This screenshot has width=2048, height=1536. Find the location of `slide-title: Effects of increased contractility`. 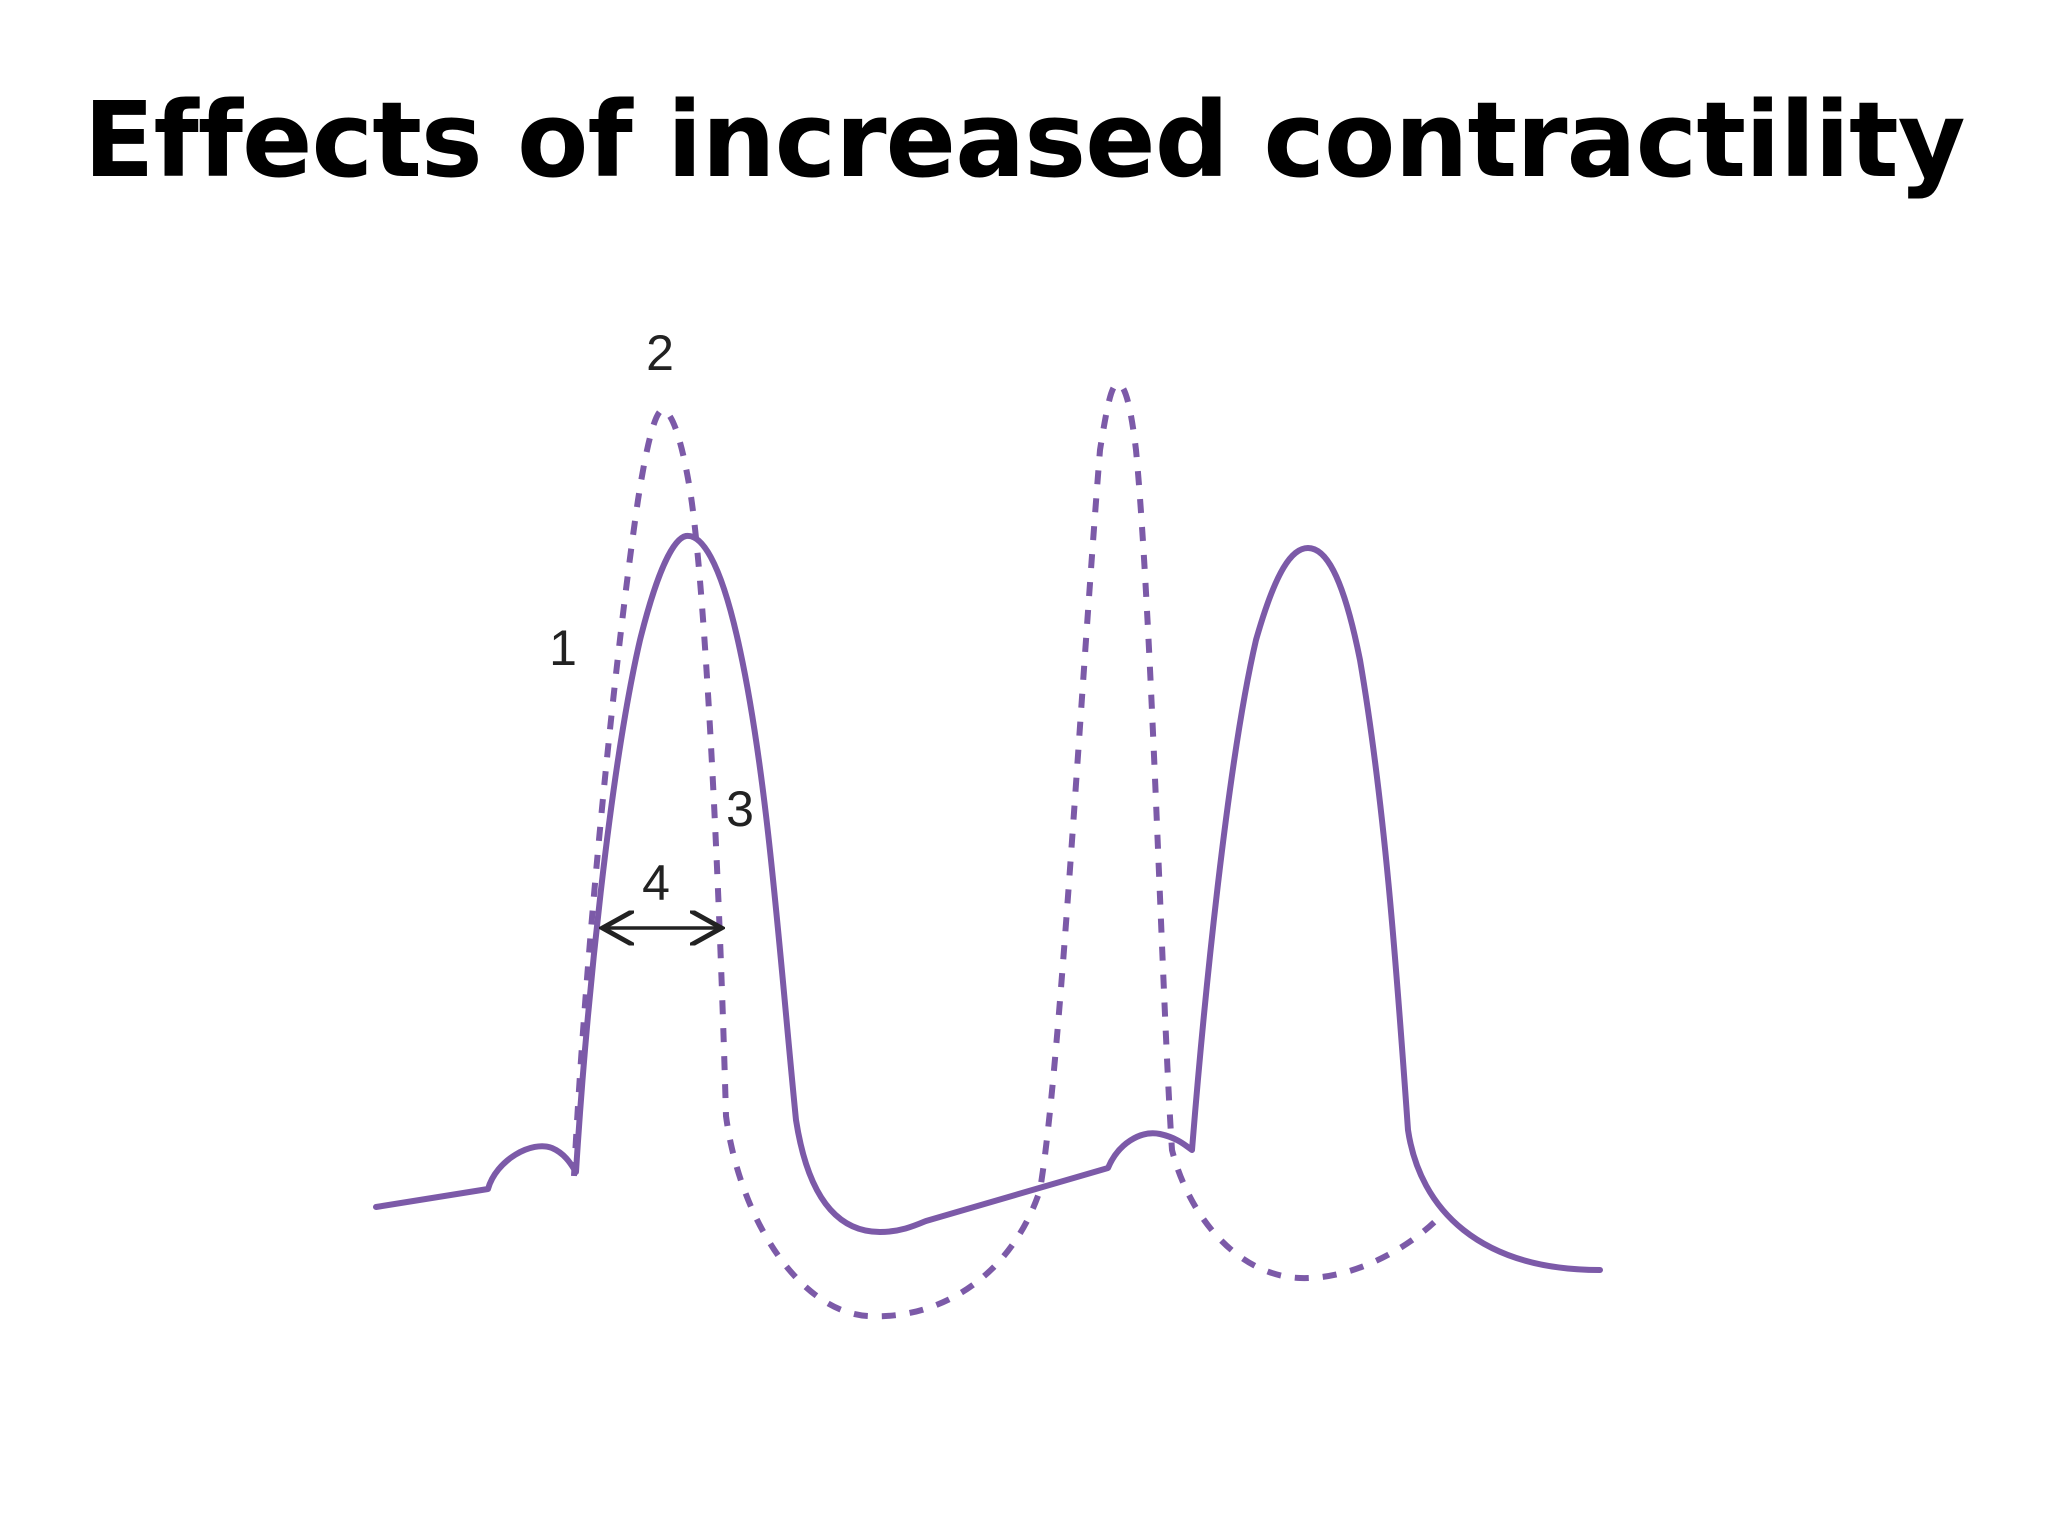

slide-title: Effects of increased contractility is located at coordinates (1024, 140).